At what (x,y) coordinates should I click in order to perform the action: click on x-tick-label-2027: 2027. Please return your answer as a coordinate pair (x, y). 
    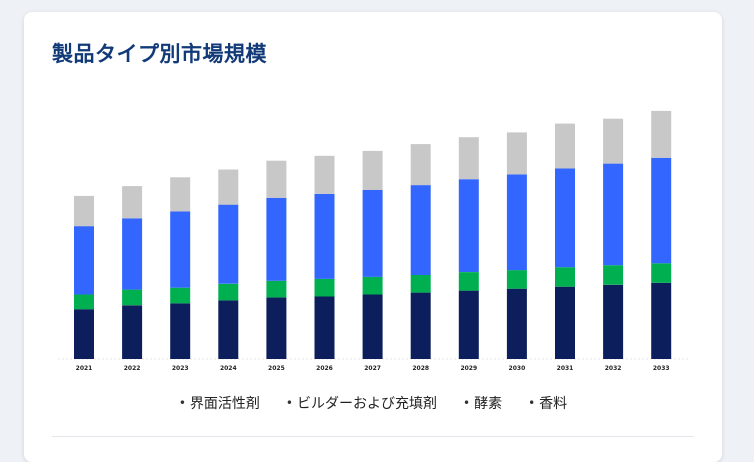
    Looking at the image, I should click on (372, 368).